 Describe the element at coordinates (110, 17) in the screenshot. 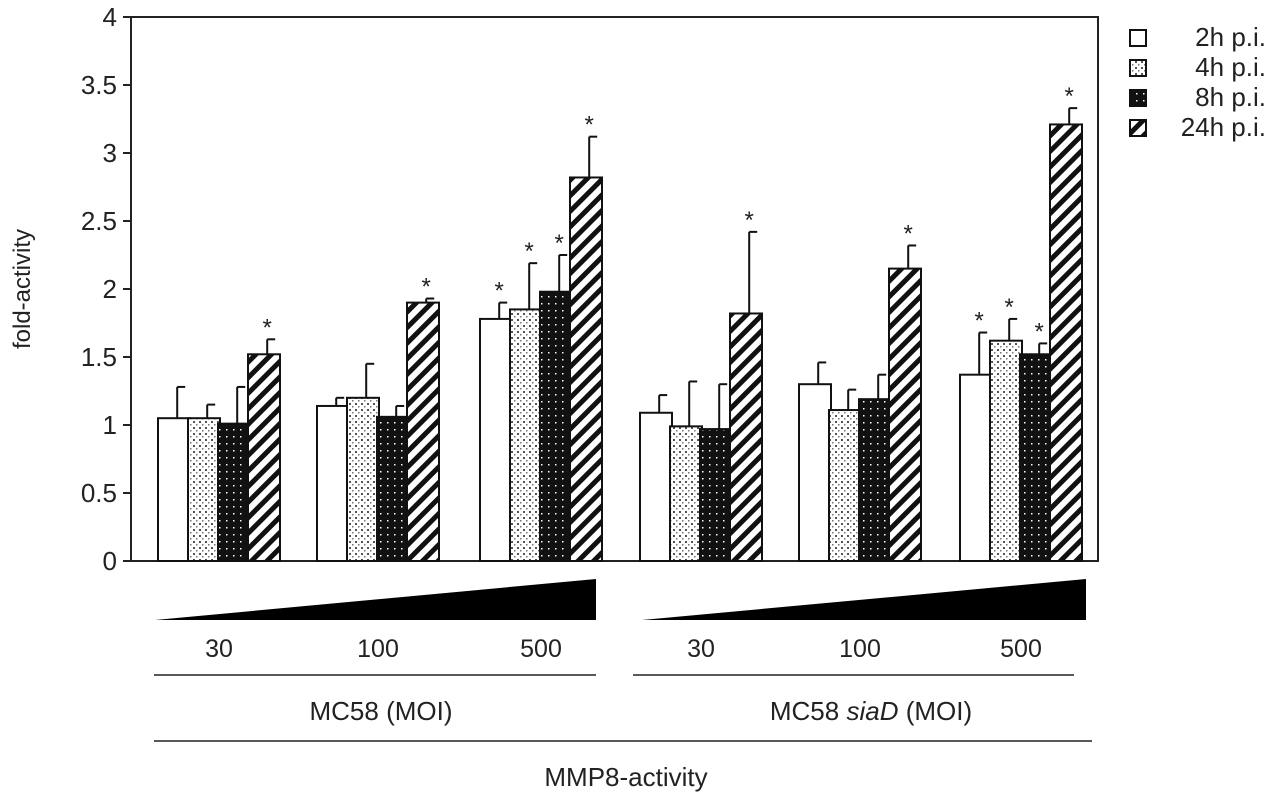

I see `y-tick-label: 4` at that location.